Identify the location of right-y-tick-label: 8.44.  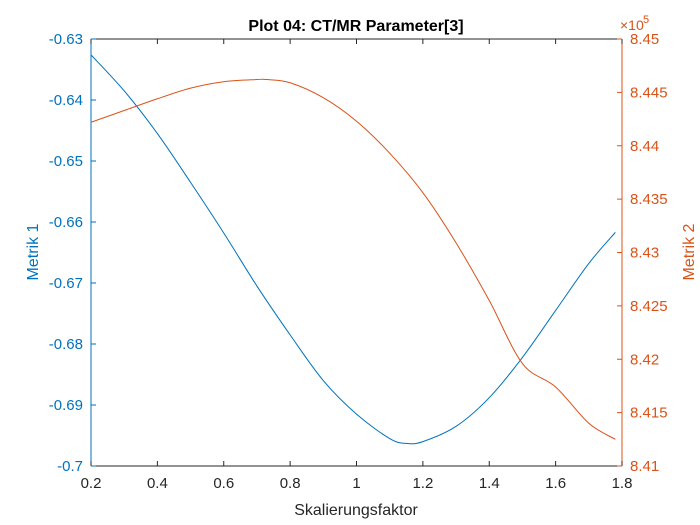
(644, 146).